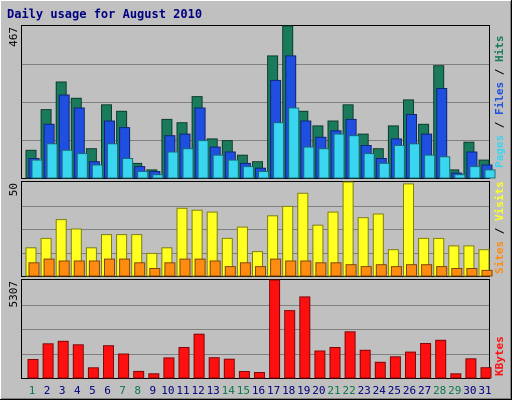  I want to click on legend-pages-files-hits: Pages / Files / Hits, so click(499, 102).